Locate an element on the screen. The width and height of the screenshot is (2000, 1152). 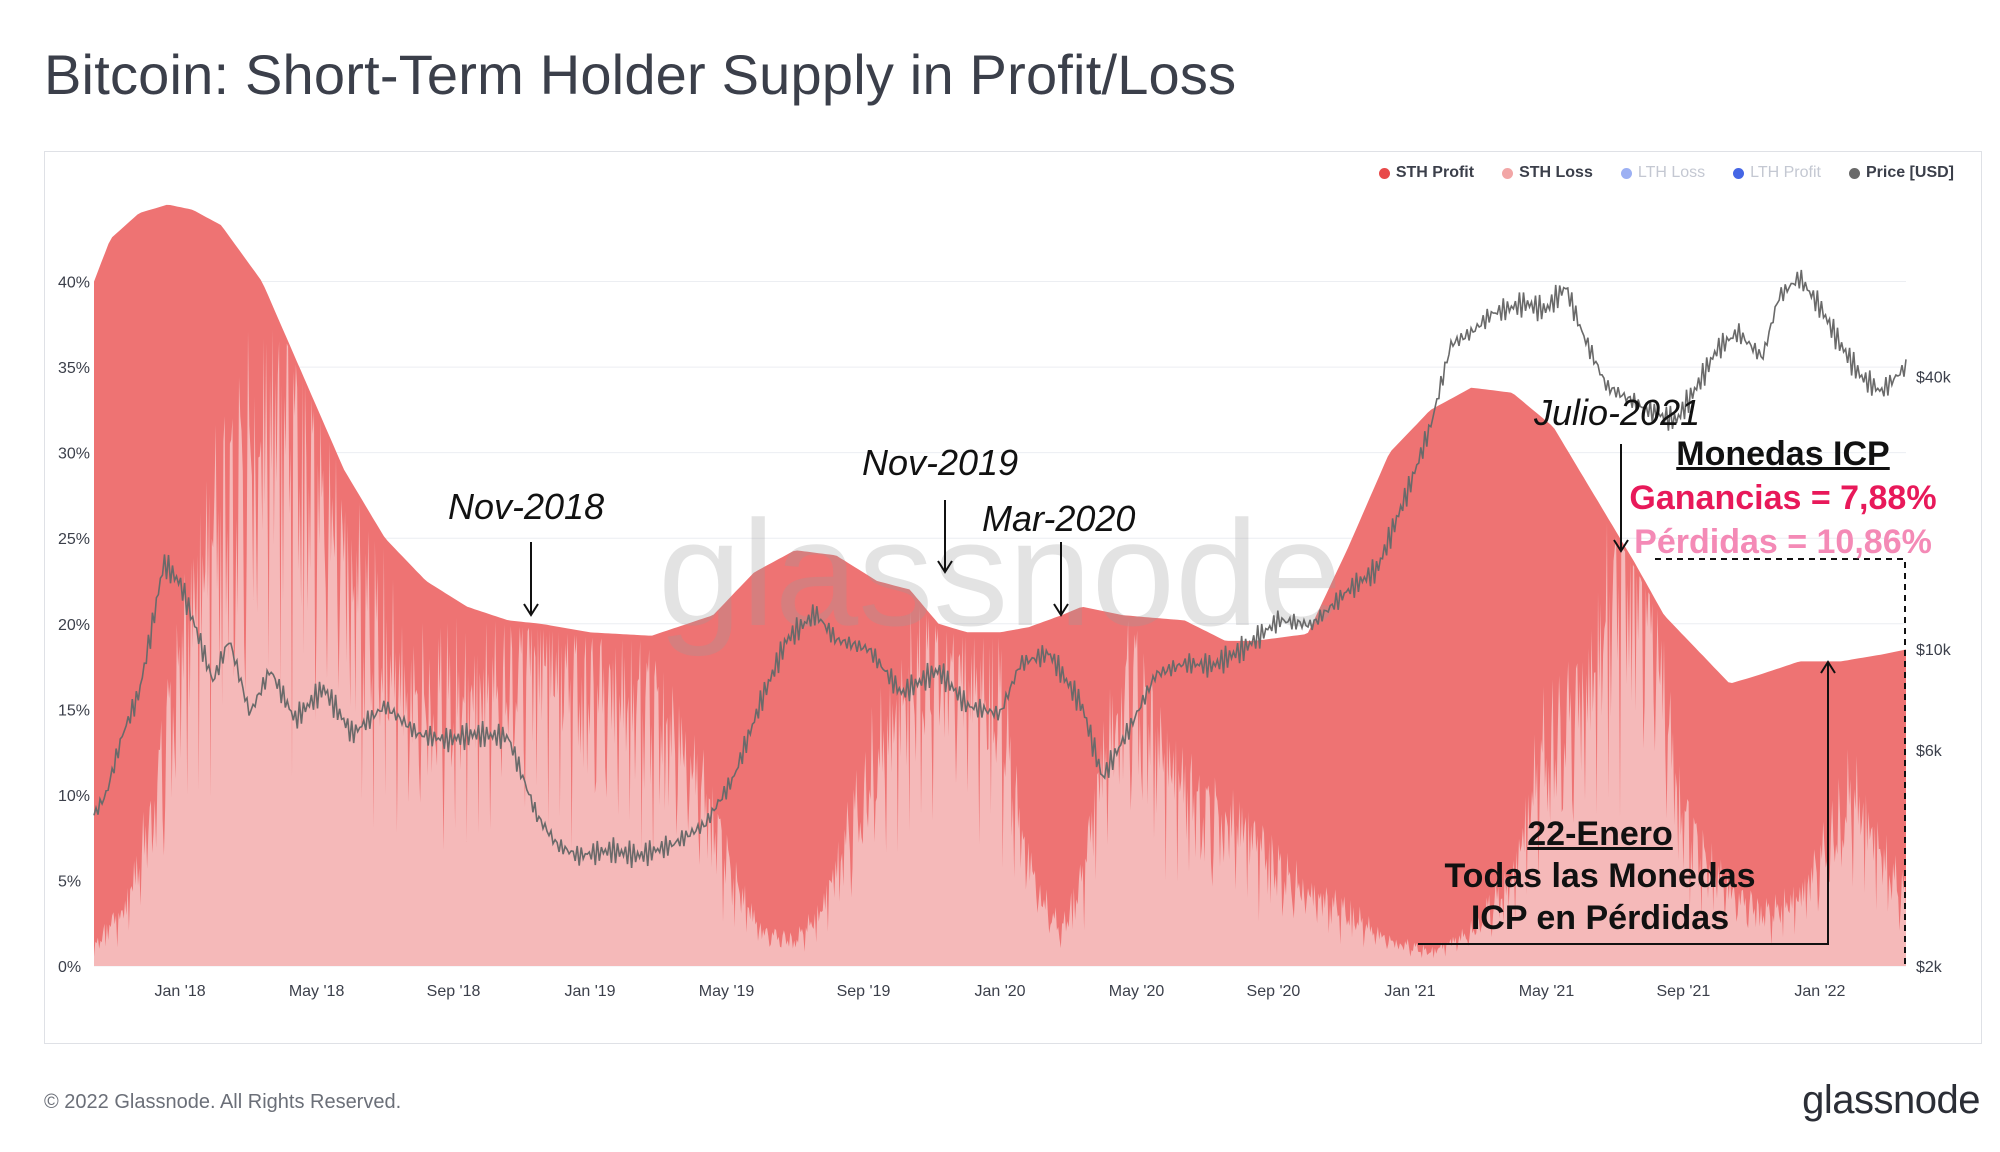
x-tick-label: Sep '18 is located at coordinates (454, 991).